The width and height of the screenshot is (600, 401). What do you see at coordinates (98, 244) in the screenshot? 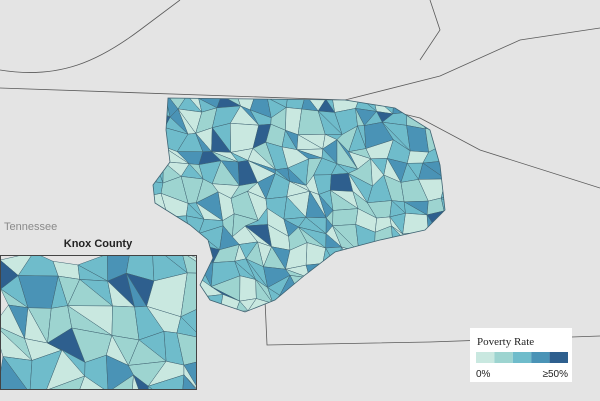
I see `inset-title: Knox County` at bounding box center [98, 244].